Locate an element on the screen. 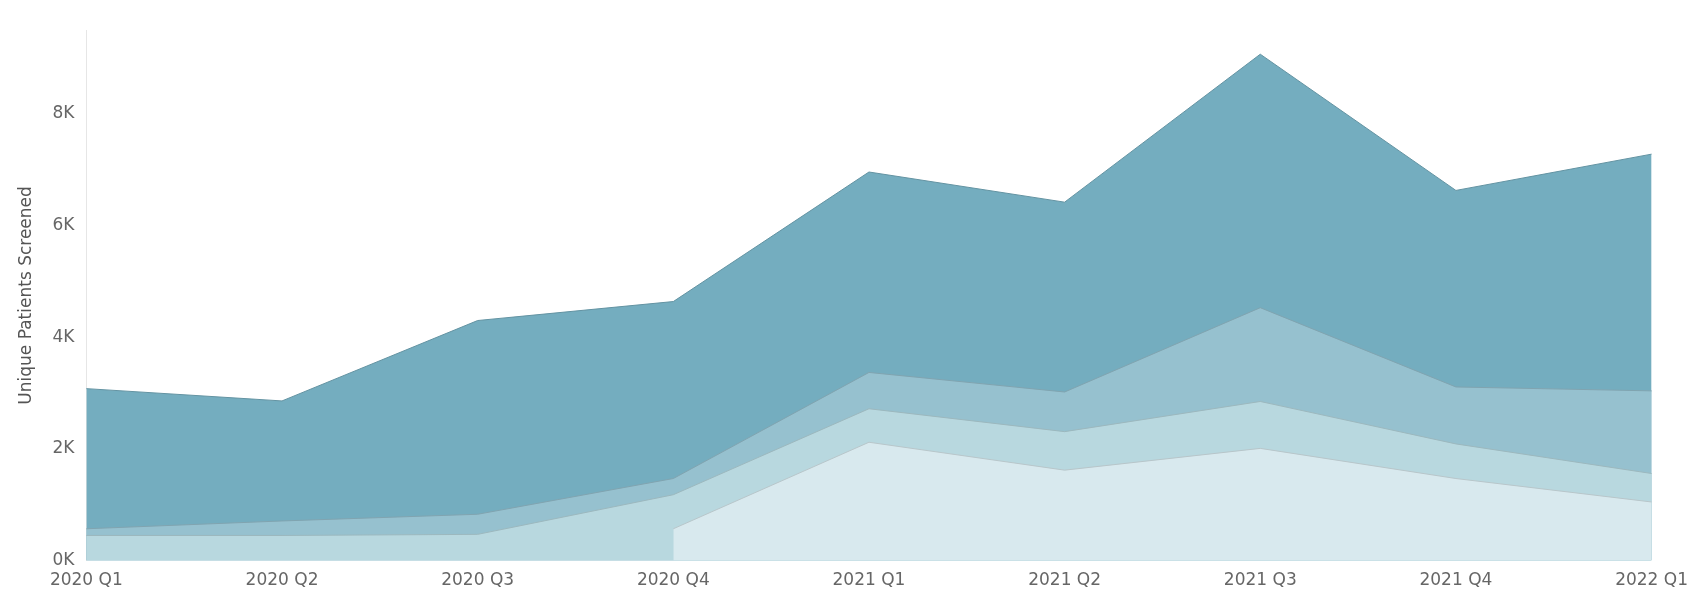 This screenshot has width=1706, height=609. x-tick-label: 2021 Q3 is located at coordinates (1260, 579).